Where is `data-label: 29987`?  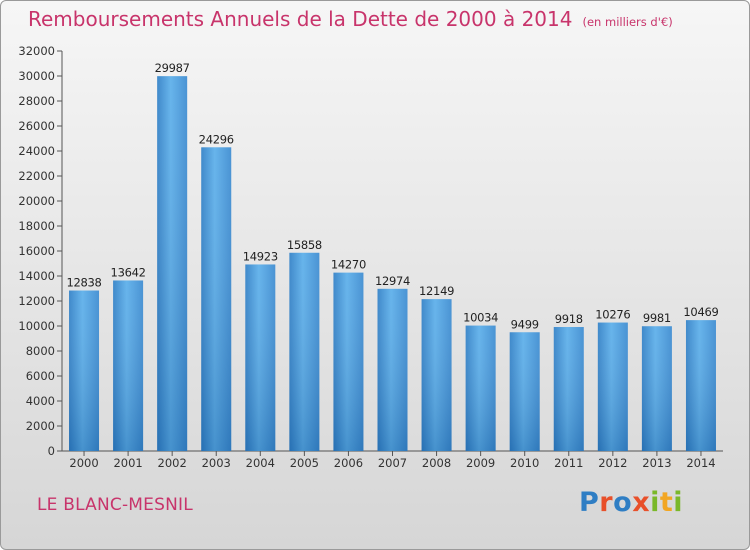
data-label: 29987 is located at coordinates (172, 68).